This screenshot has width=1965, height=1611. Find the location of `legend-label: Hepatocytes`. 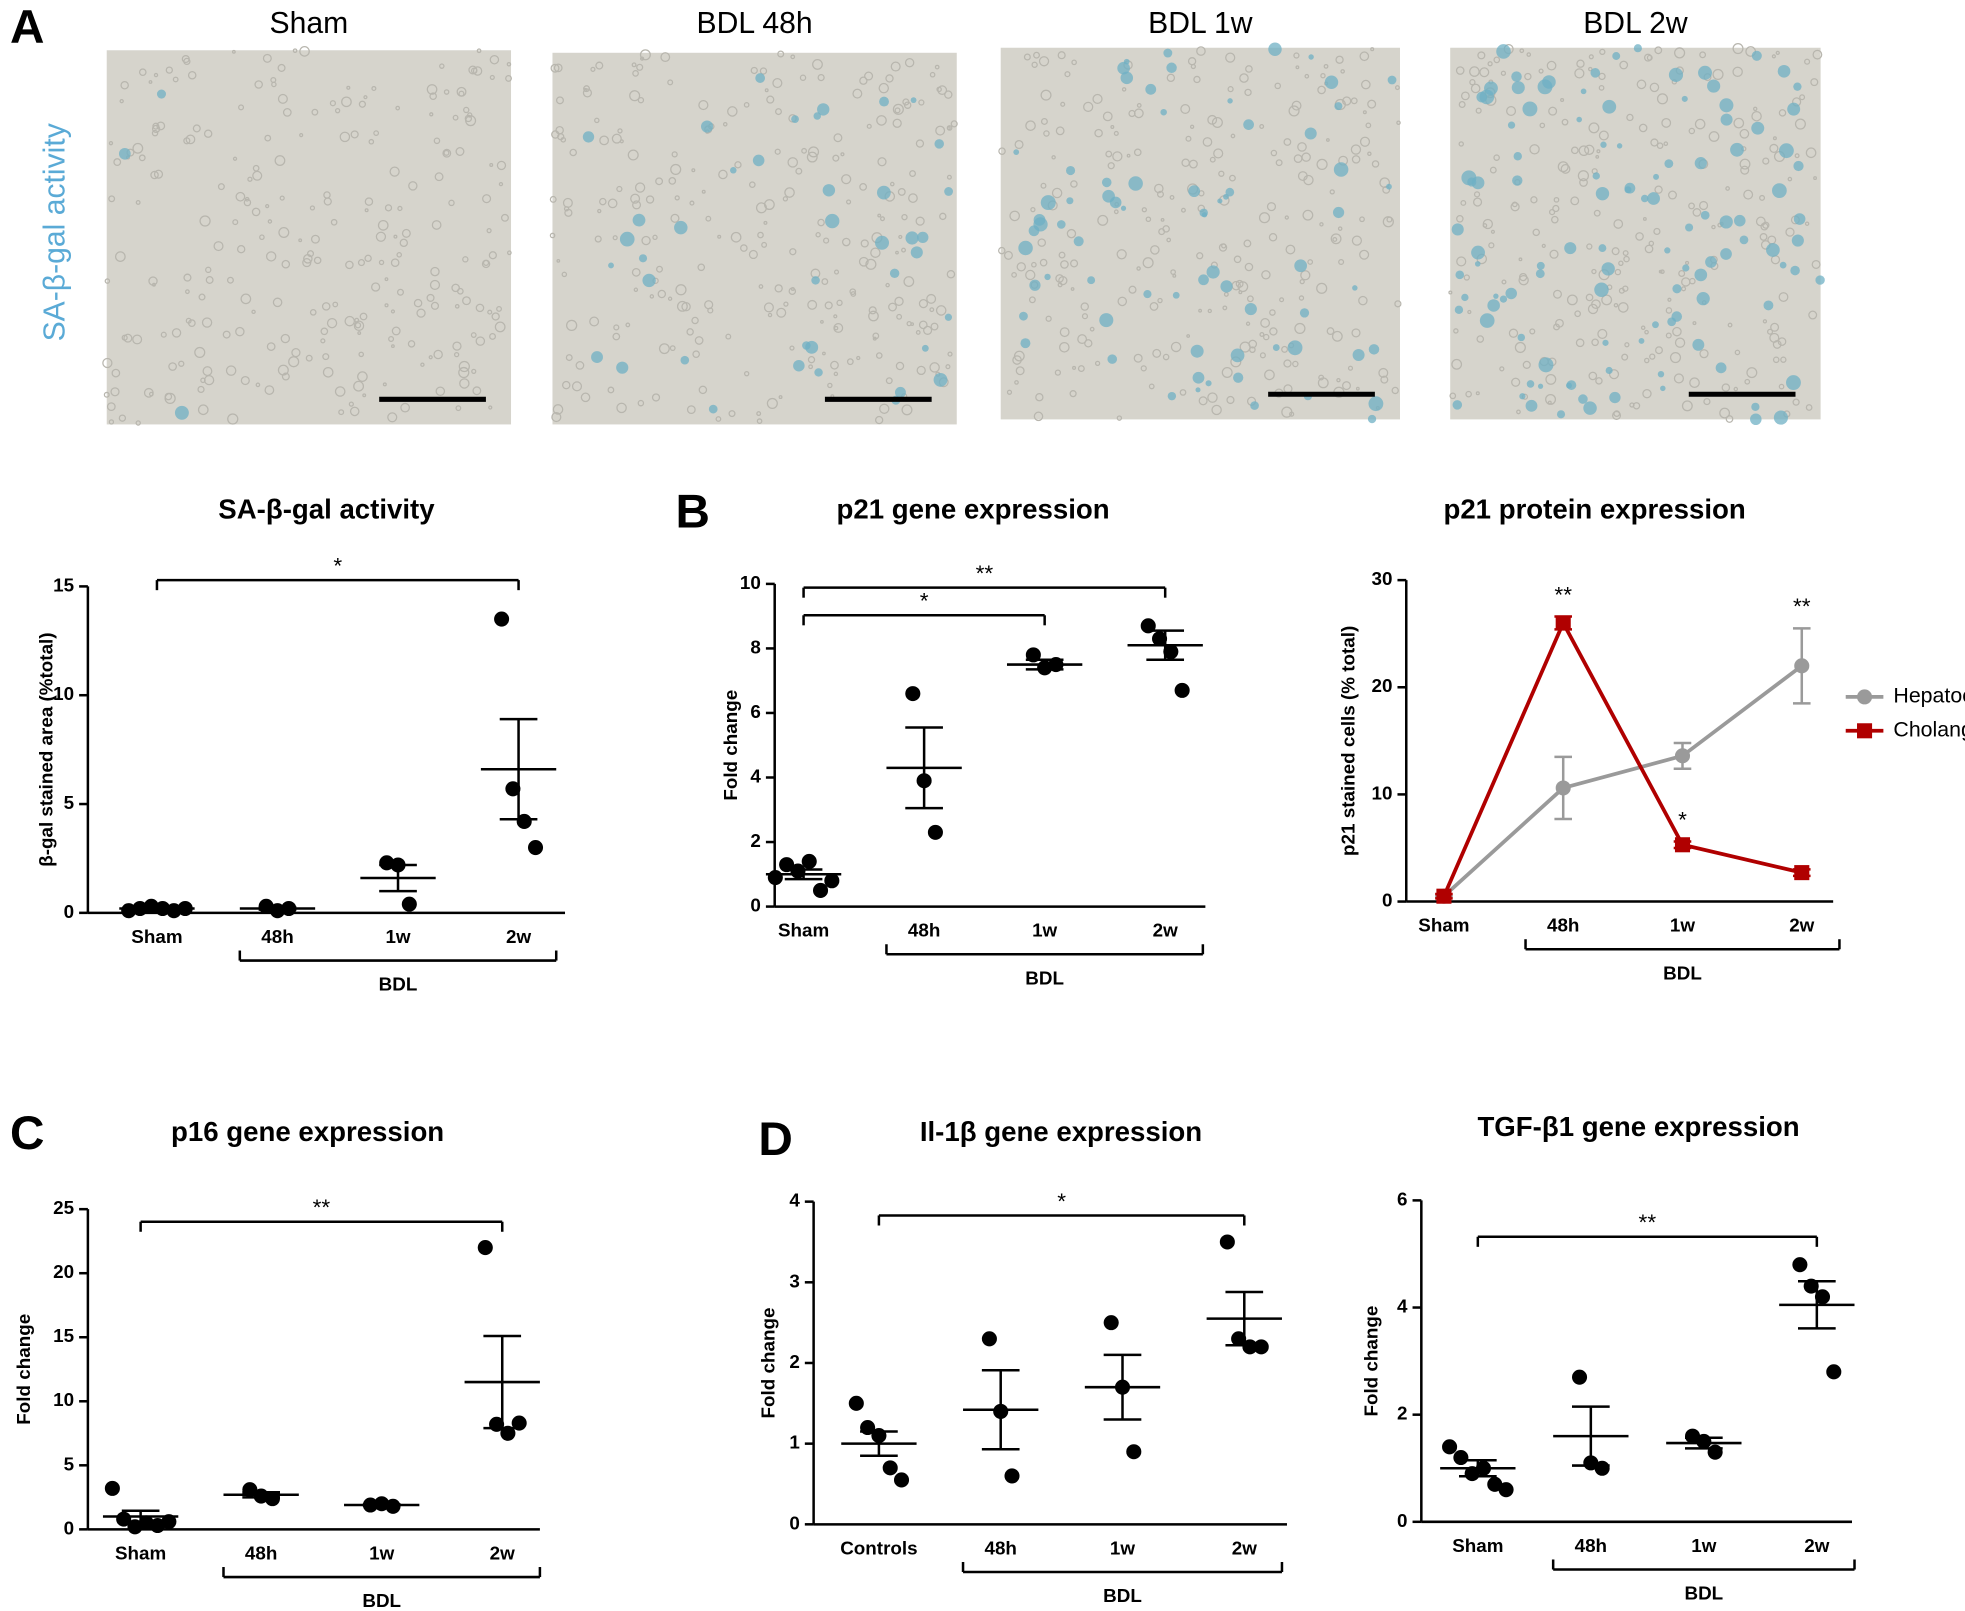

legend-label: Hepatocytes is located at coordinates (1929, 696).